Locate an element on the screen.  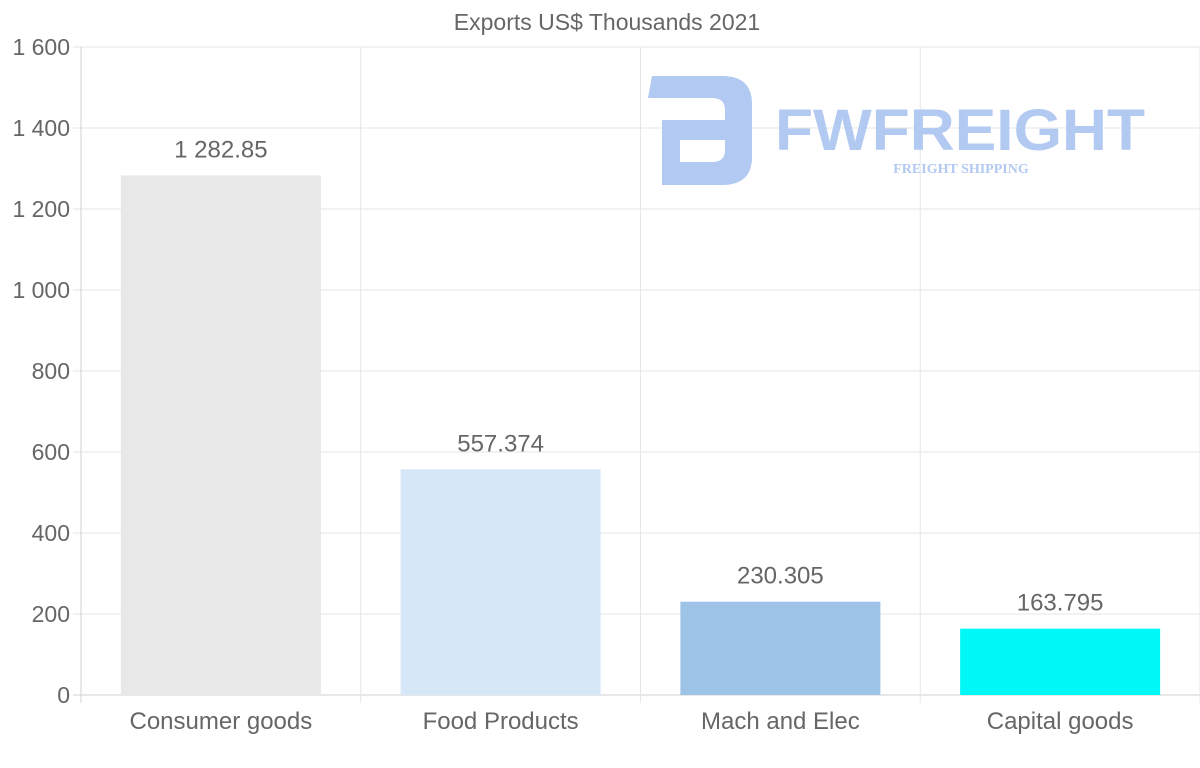
bar-value-label: 163.795 is located at coordinates (1060, 603).